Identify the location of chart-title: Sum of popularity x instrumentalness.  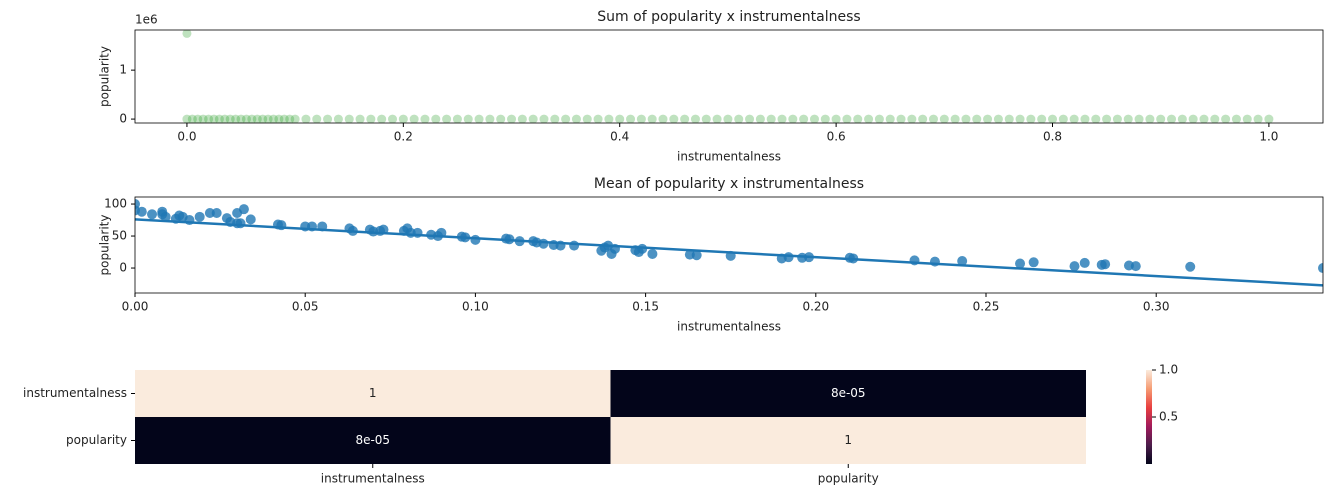
(728, 17).